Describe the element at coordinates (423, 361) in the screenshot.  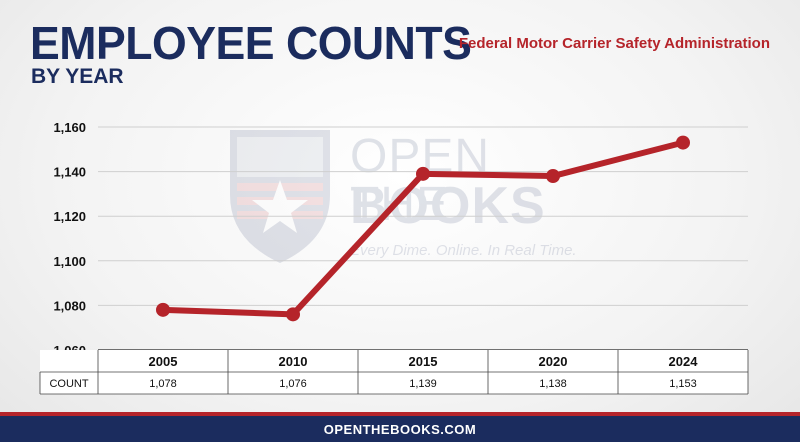
I see `x-tick-label: 2015` at that location.